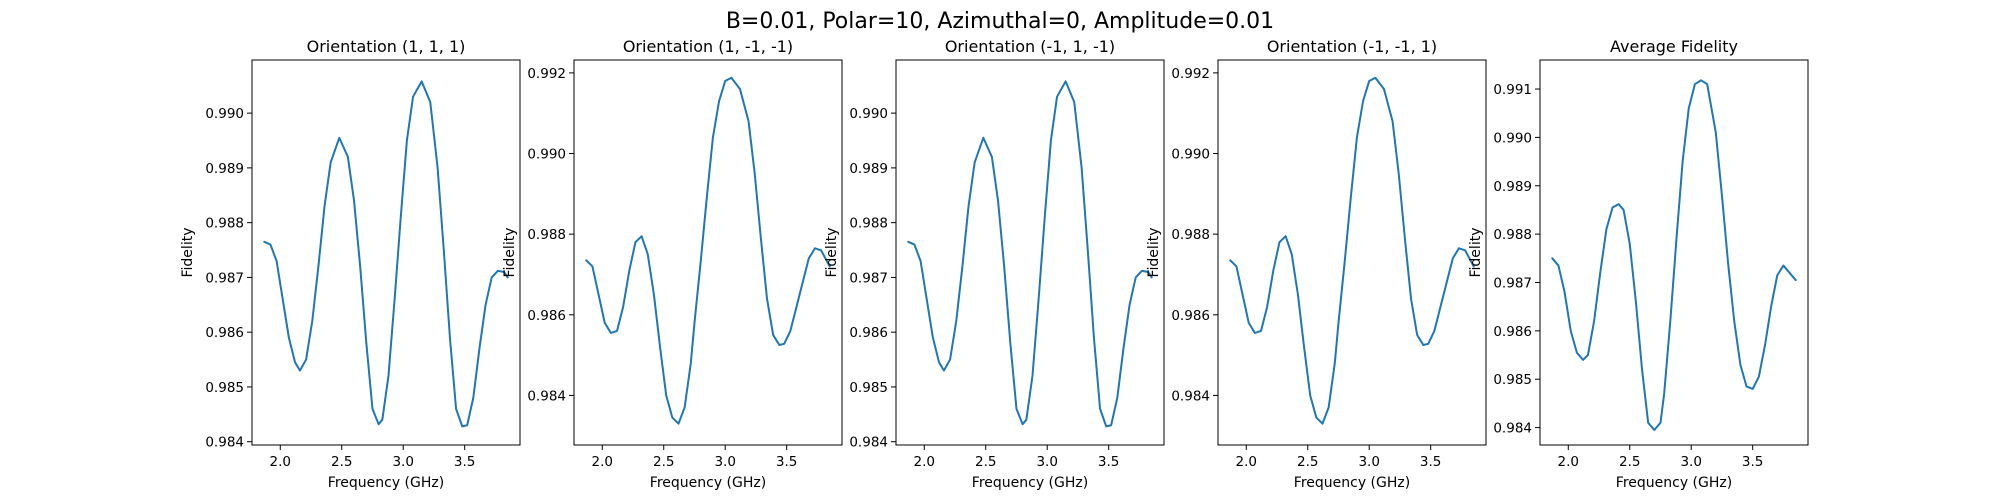 Image resolution: width=2000 pixels, height=500 pixels. What do you see at coordinates (386, 46) in the screenshot?
I see `subplot-title: Orientation (1, 1, 1)` at bounding box center [386, 46].